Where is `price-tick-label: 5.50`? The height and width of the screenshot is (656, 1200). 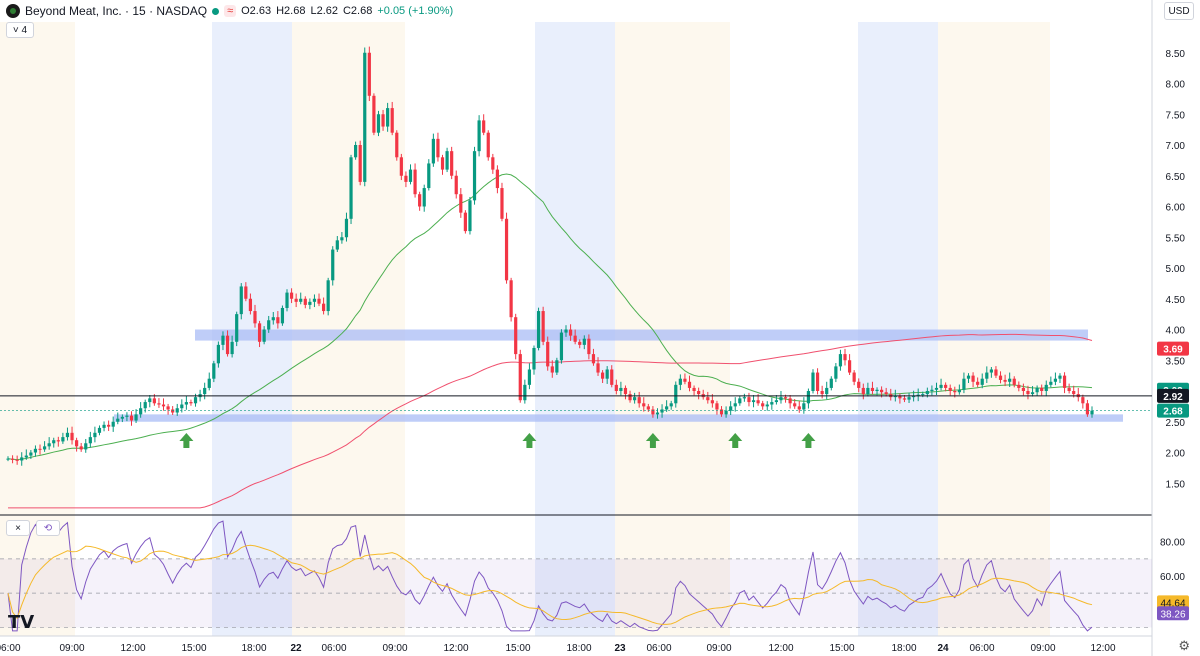 price-tick-label: 5.50 is located at coordinates (1176, 238).